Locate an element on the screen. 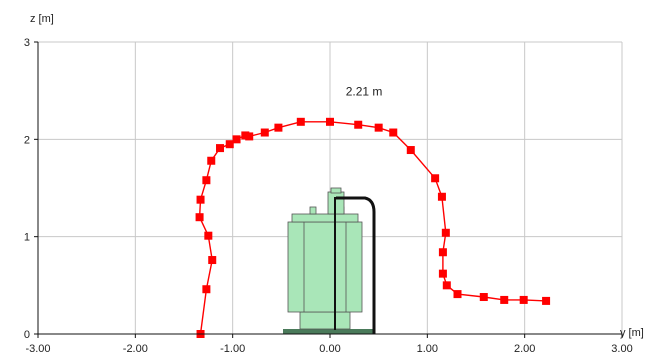 This screenshot has width=664, height=358. y-tick-label: 1 is located at coordinates (27, 238).